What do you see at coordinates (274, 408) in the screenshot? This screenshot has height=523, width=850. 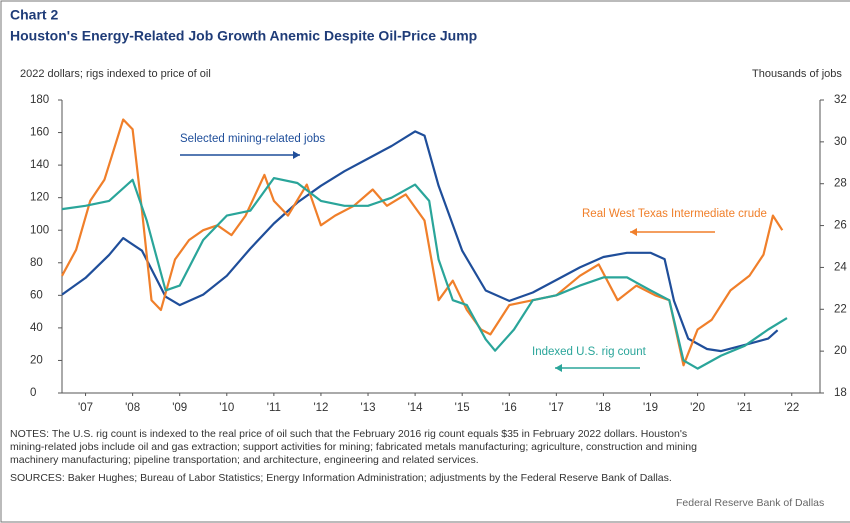 I see `x-tick-label: '11` at bounding box center [274, 408].